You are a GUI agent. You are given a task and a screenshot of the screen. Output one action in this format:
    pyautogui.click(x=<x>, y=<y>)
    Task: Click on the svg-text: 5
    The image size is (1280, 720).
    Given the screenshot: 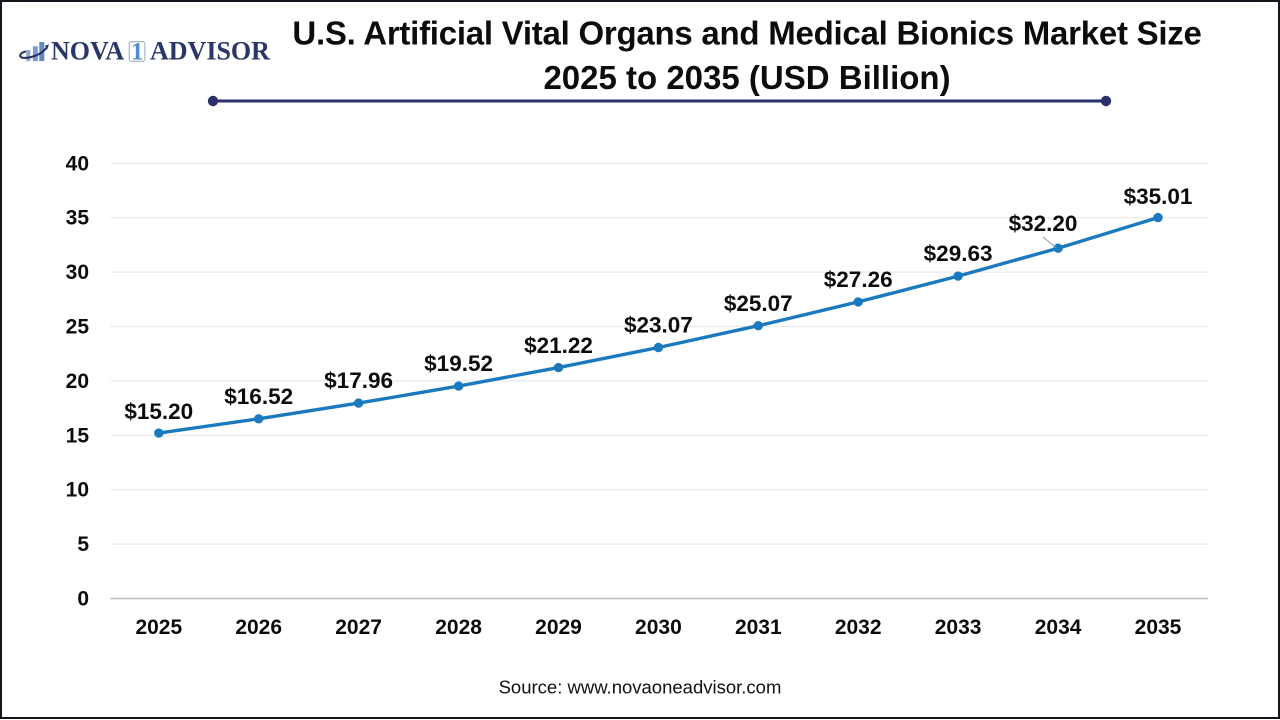 What is the action you would take?
    pyautogui.click(x=83, y=544)
    